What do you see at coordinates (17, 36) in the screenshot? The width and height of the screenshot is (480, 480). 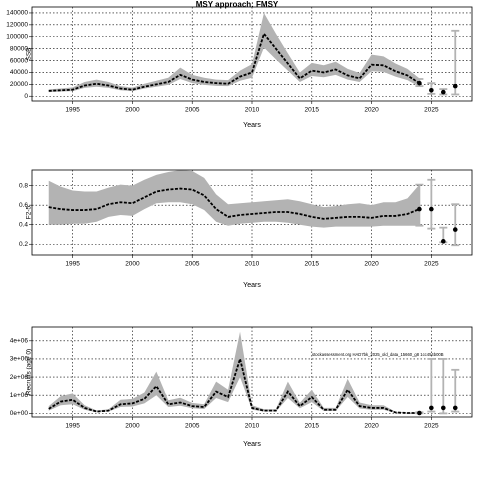 I see `y-tick-label: 100000` at bounding box center [17, 36].